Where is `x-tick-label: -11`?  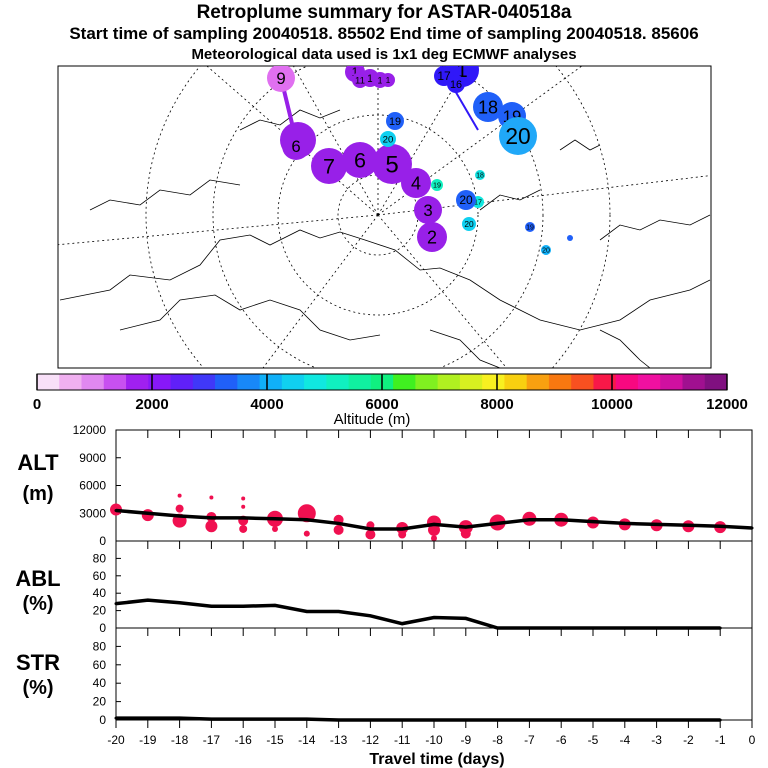 x-tick-label: -11 is located at coordinates (402, 740).